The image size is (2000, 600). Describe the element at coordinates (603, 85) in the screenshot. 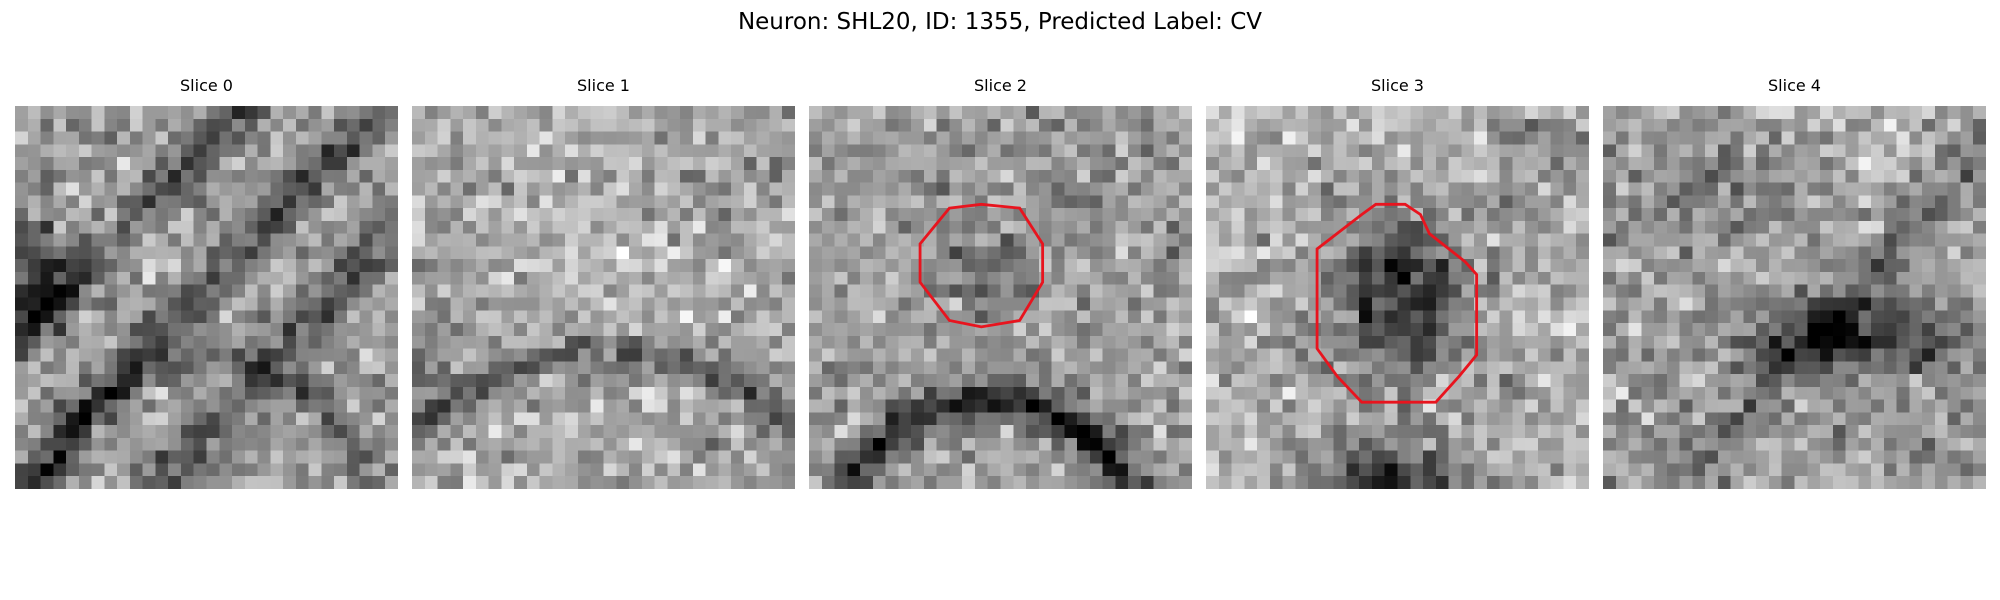

I see `slice-title-1: Slice 1` at that location.